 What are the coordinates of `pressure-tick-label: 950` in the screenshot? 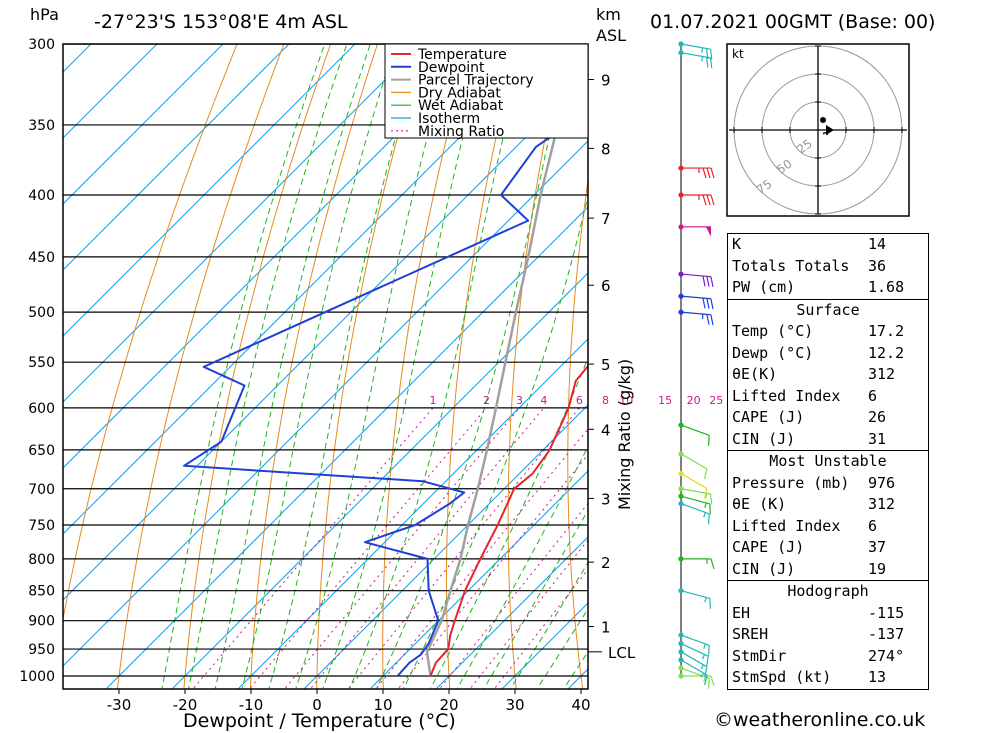 It's located at (41, 650).